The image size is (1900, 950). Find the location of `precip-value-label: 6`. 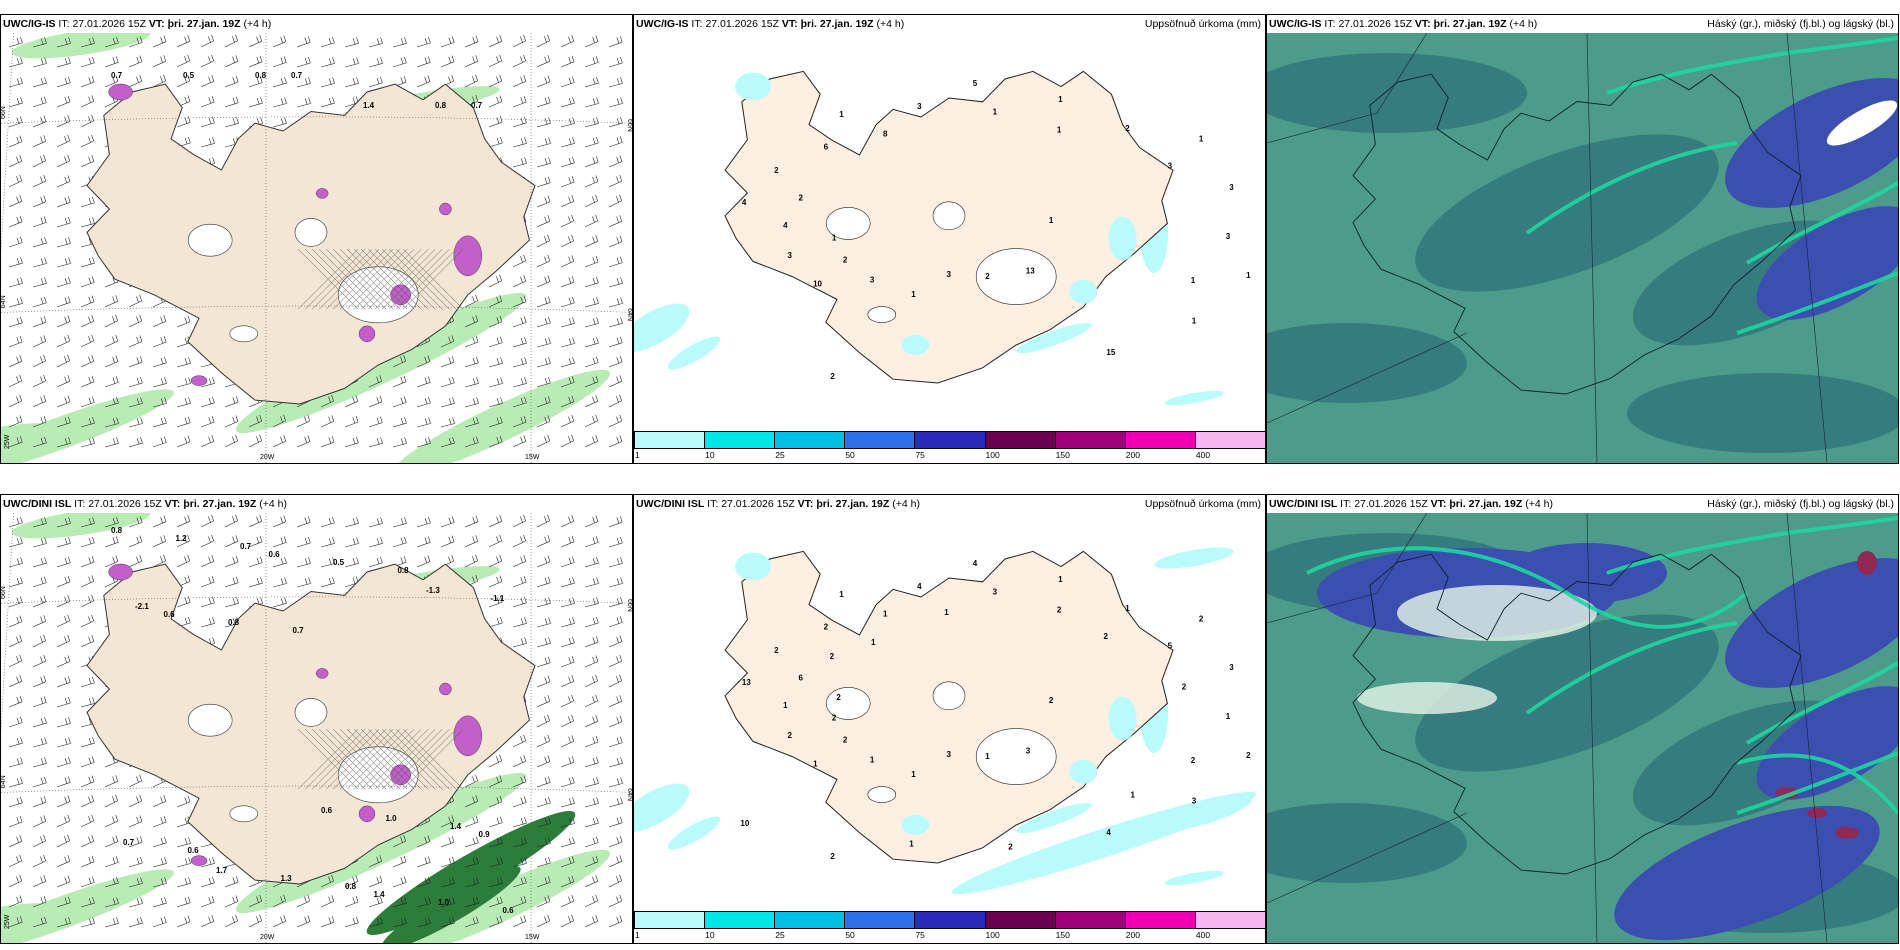

precip-value-label: 6 is located at coordinates (826, 146).